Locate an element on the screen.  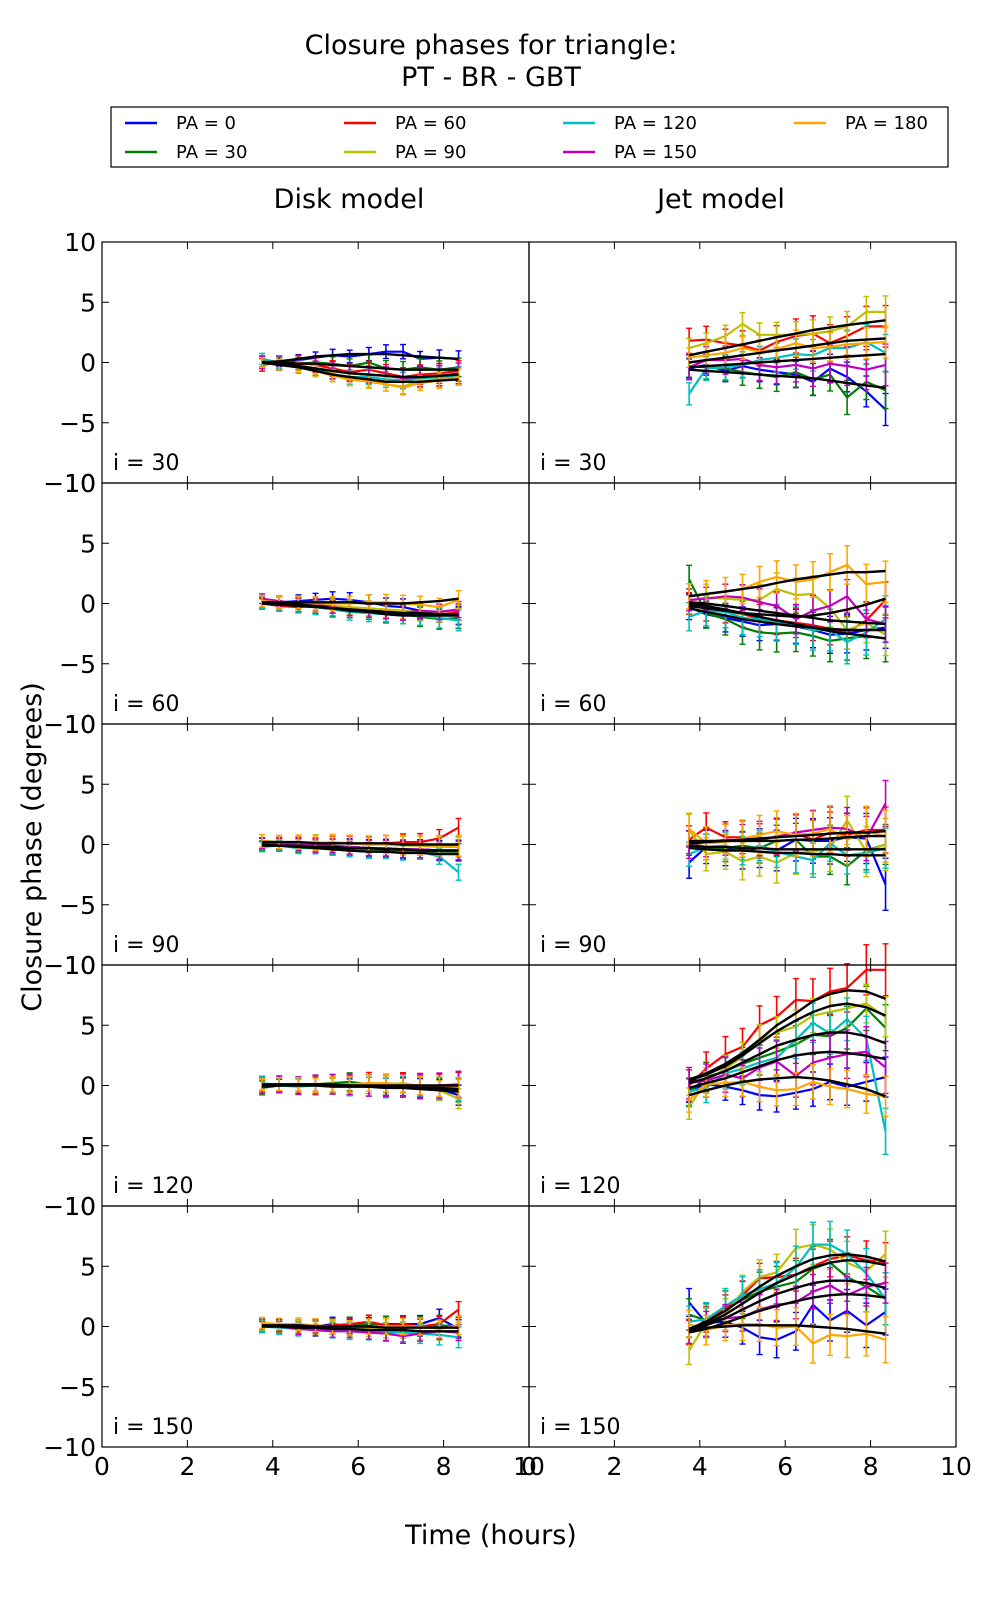
y-axis-label: Closure phase (degrees) is located at coordinates (32, 847).